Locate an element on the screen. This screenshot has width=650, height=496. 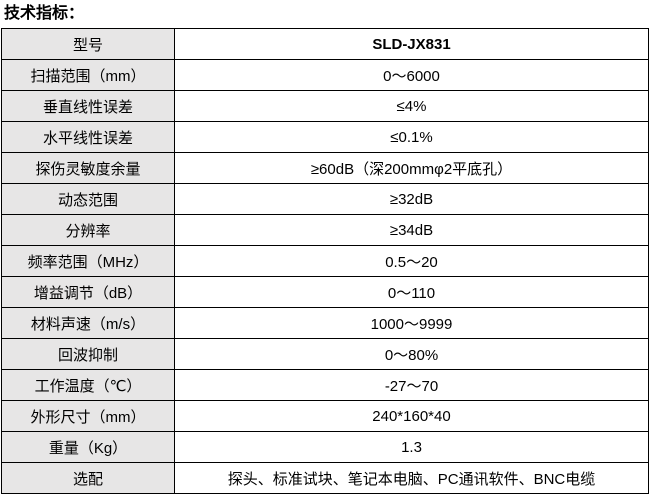
table-row: 型号 SLD-JX831 is located at coordinates (325, 44).